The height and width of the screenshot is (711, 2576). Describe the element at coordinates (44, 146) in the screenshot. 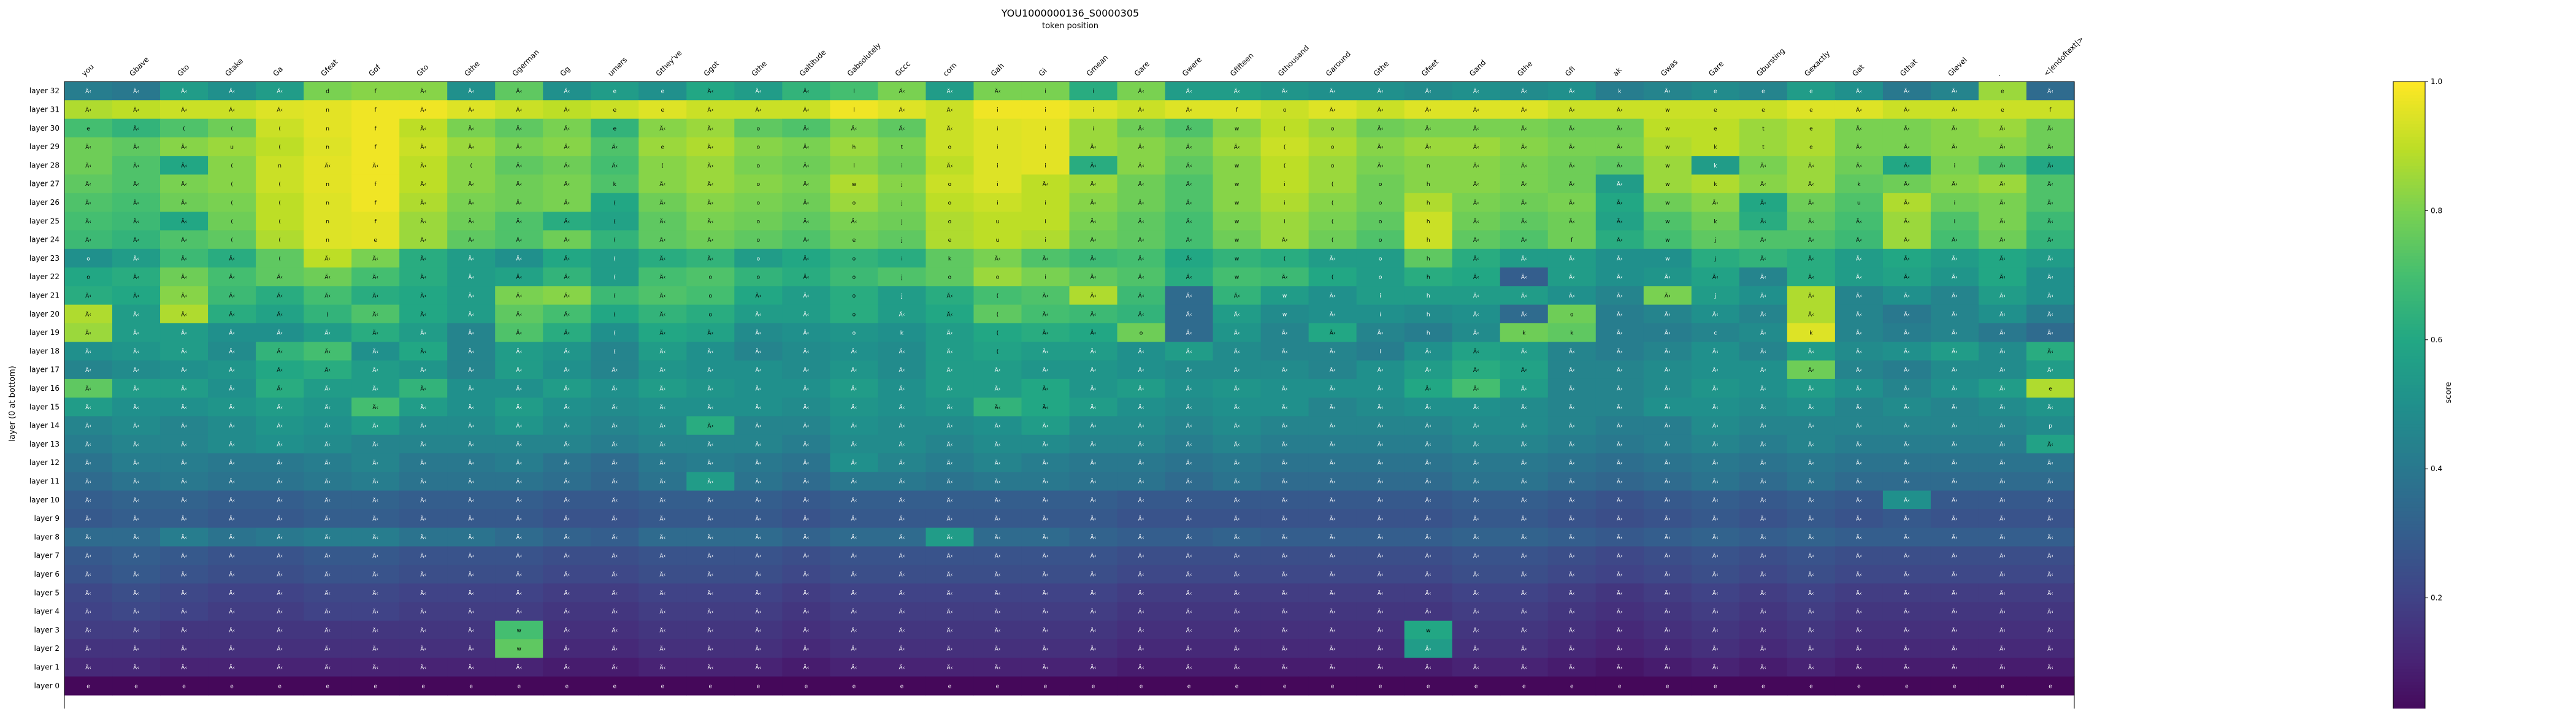

I see `y-tick-label: layer 29` at that location.